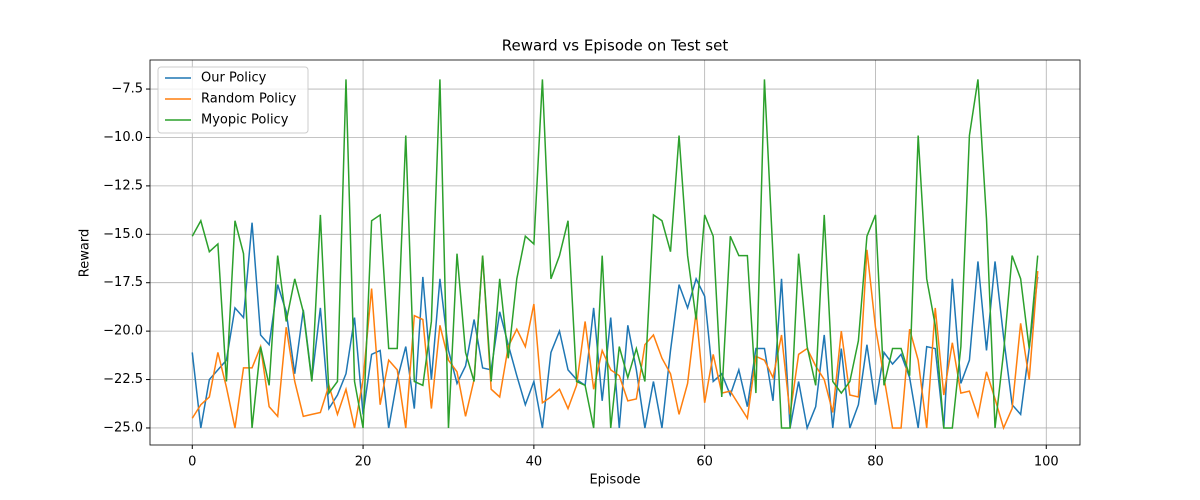  Describe the element at coordinates (123, 331) in the screenshot. I see `y-tick-label: −20.0` at that location.